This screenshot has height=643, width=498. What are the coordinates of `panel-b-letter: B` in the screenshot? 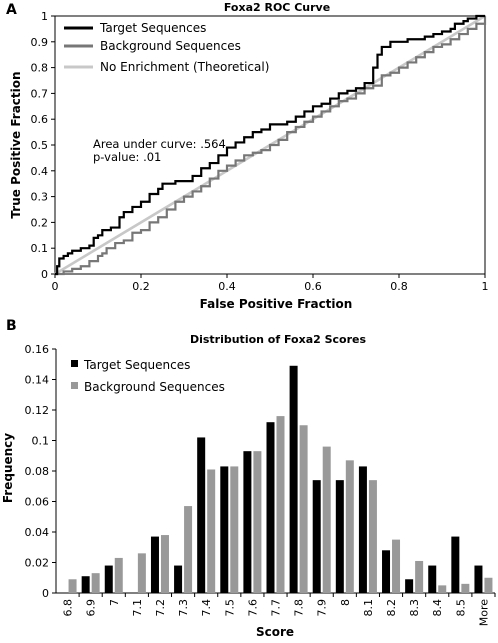 It's located at (11, 326).